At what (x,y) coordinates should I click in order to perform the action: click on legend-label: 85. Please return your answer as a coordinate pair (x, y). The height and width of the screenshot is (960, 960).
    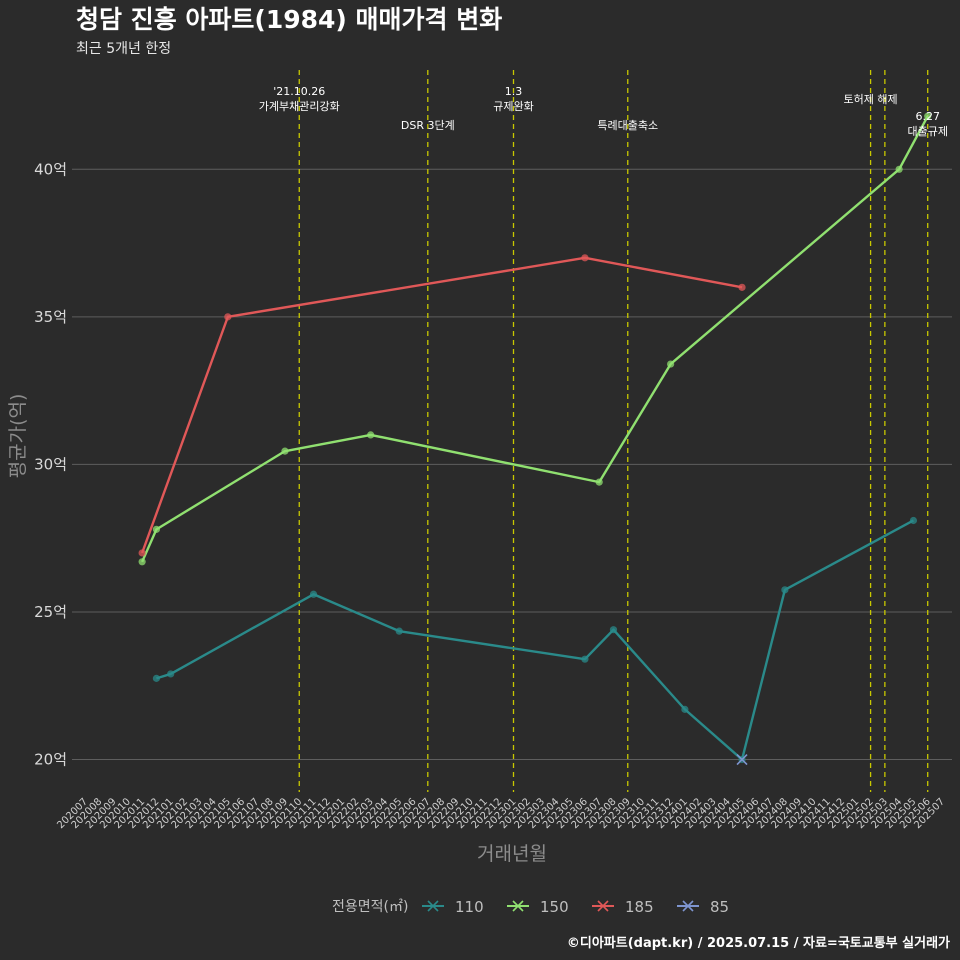
    Looking at the image, I should click on (719, 907).